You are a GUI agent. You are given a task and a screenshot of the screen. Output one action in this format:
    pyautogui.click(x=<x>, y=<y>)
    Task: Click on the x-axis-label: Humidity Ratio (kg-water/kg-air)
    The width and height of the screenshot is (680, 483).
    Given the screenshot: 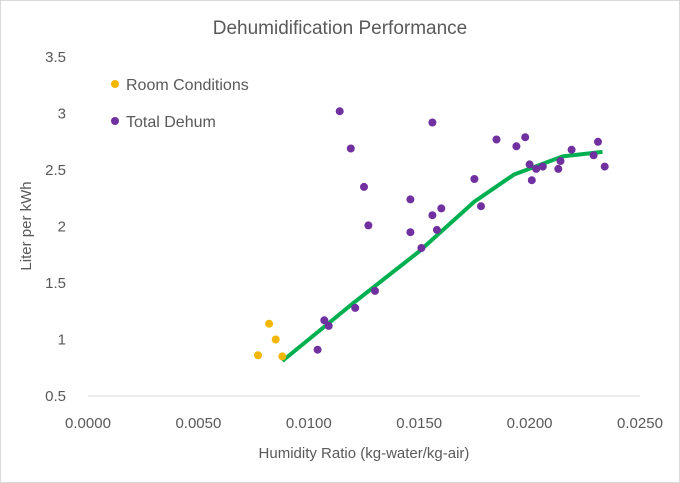 What is the action you would take?
    pyautogui.click(x=364, y=453)
    